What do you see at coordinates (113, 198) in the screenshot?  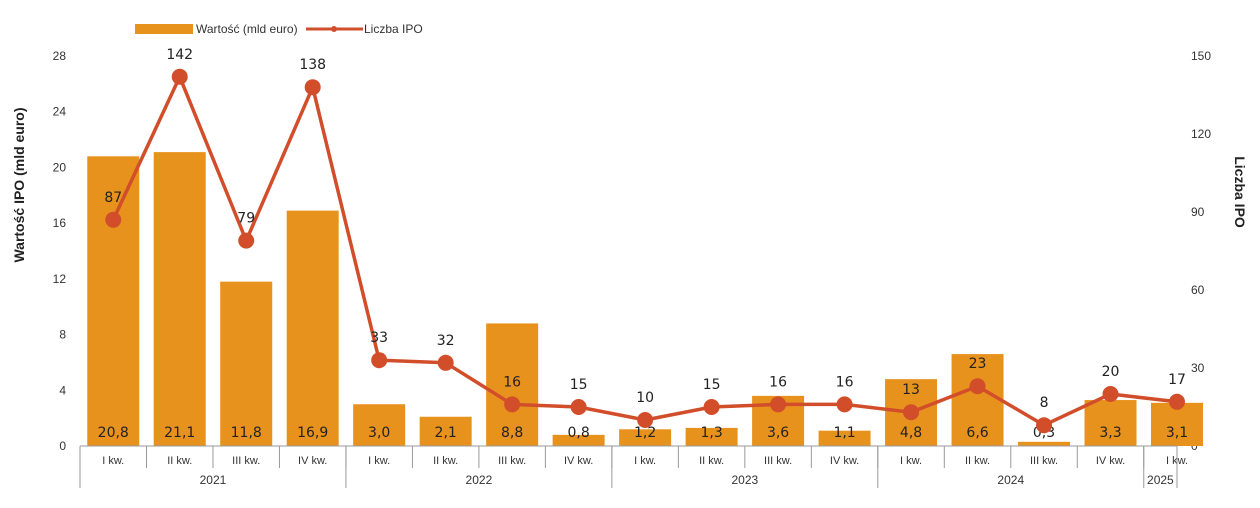 I see `line-value-label: 87` at bounding box center [113, 198].